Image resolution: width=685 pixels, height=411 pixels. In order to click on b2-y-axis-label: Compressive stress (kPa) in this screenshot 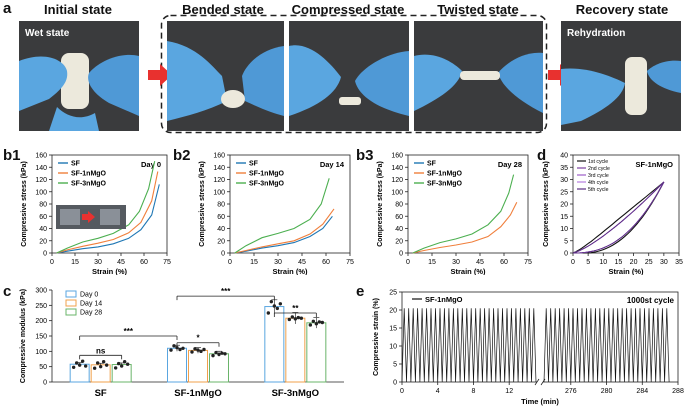, I will do `click(202, 204)`.